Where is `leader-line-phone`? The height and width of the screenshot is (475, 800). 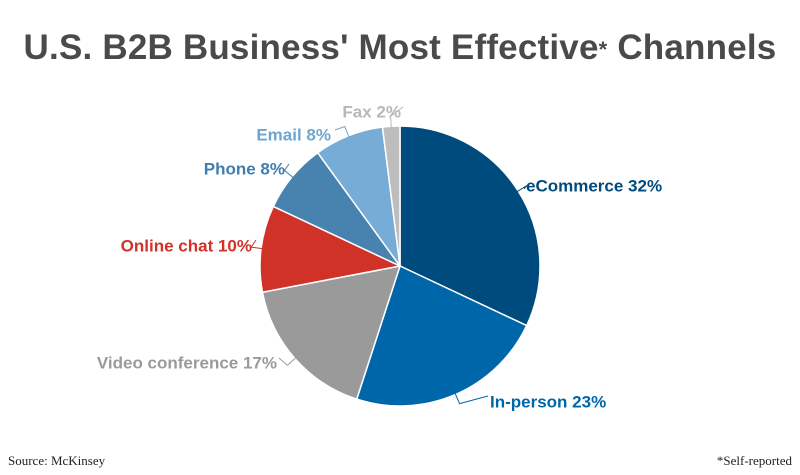 leader-line-phone is located at coordinates (288, 170).